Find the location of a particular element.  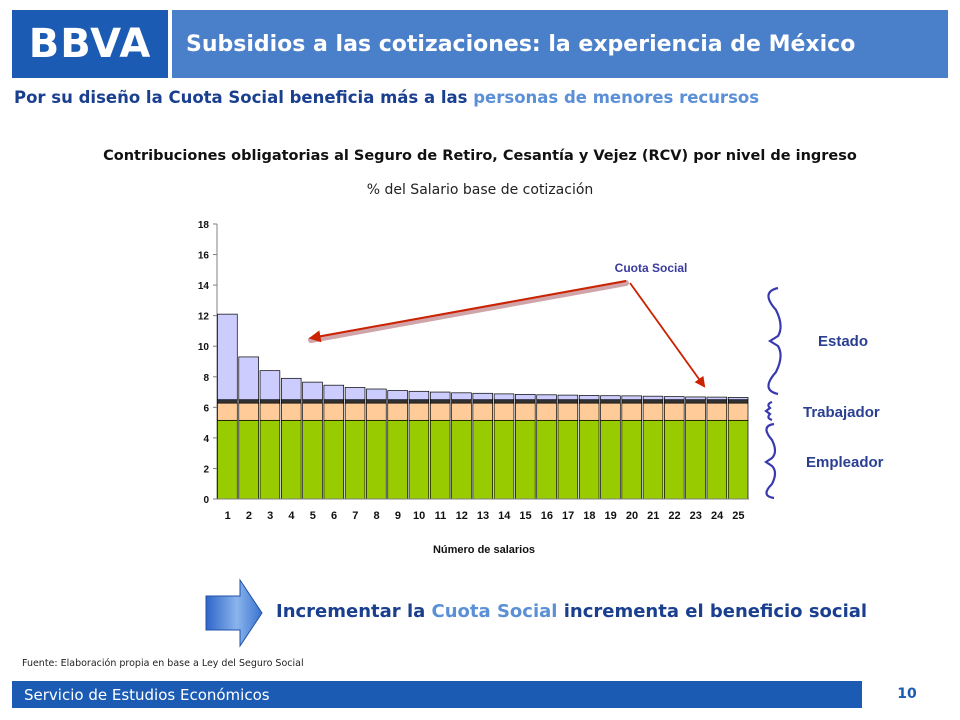

brace-label-trabajador: Trabajador is located at coordinates (841, 412).